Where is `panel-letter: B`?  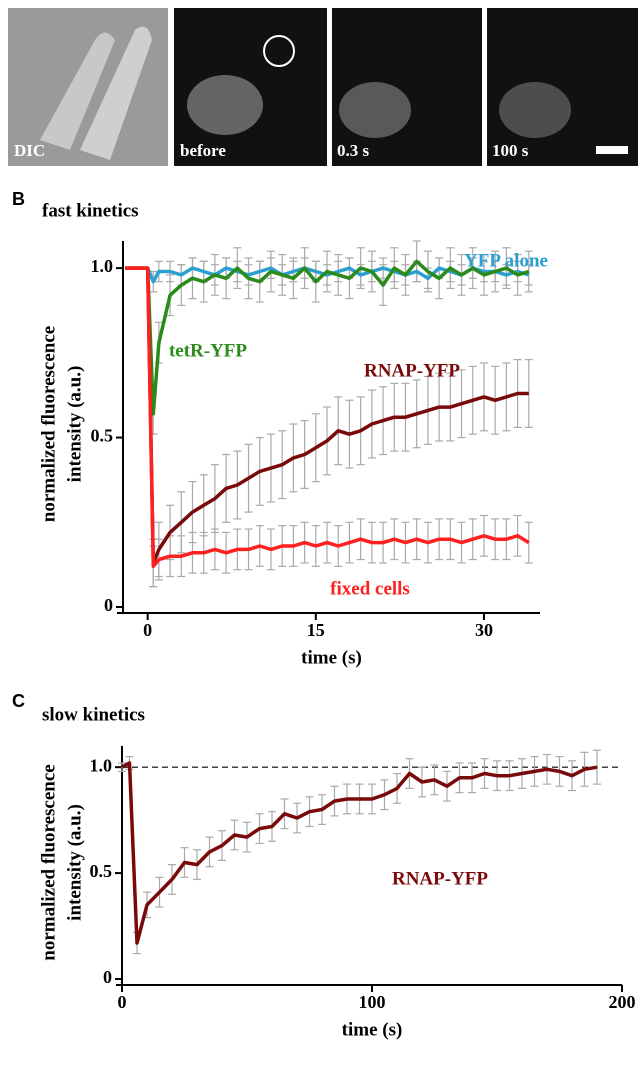 panel-letter: B is located at coordinates (18, 199).